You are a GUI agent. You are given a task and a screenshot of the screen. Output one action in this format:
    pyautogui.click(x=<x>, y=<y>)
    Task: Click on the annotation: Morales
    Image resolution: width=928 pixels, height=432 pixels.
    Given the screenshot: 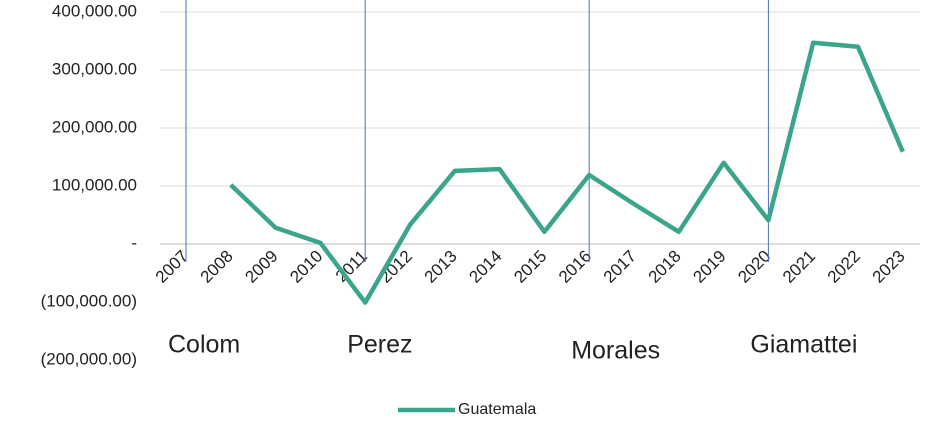 What is the action you would take?
    pyautogui.click(x=615, y=351)
    